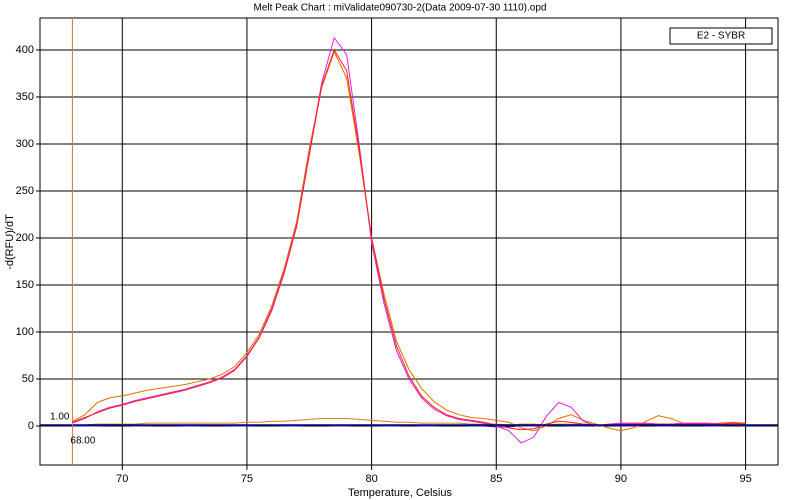  I want to click on x-tick-label: 90, so click(621, 479).